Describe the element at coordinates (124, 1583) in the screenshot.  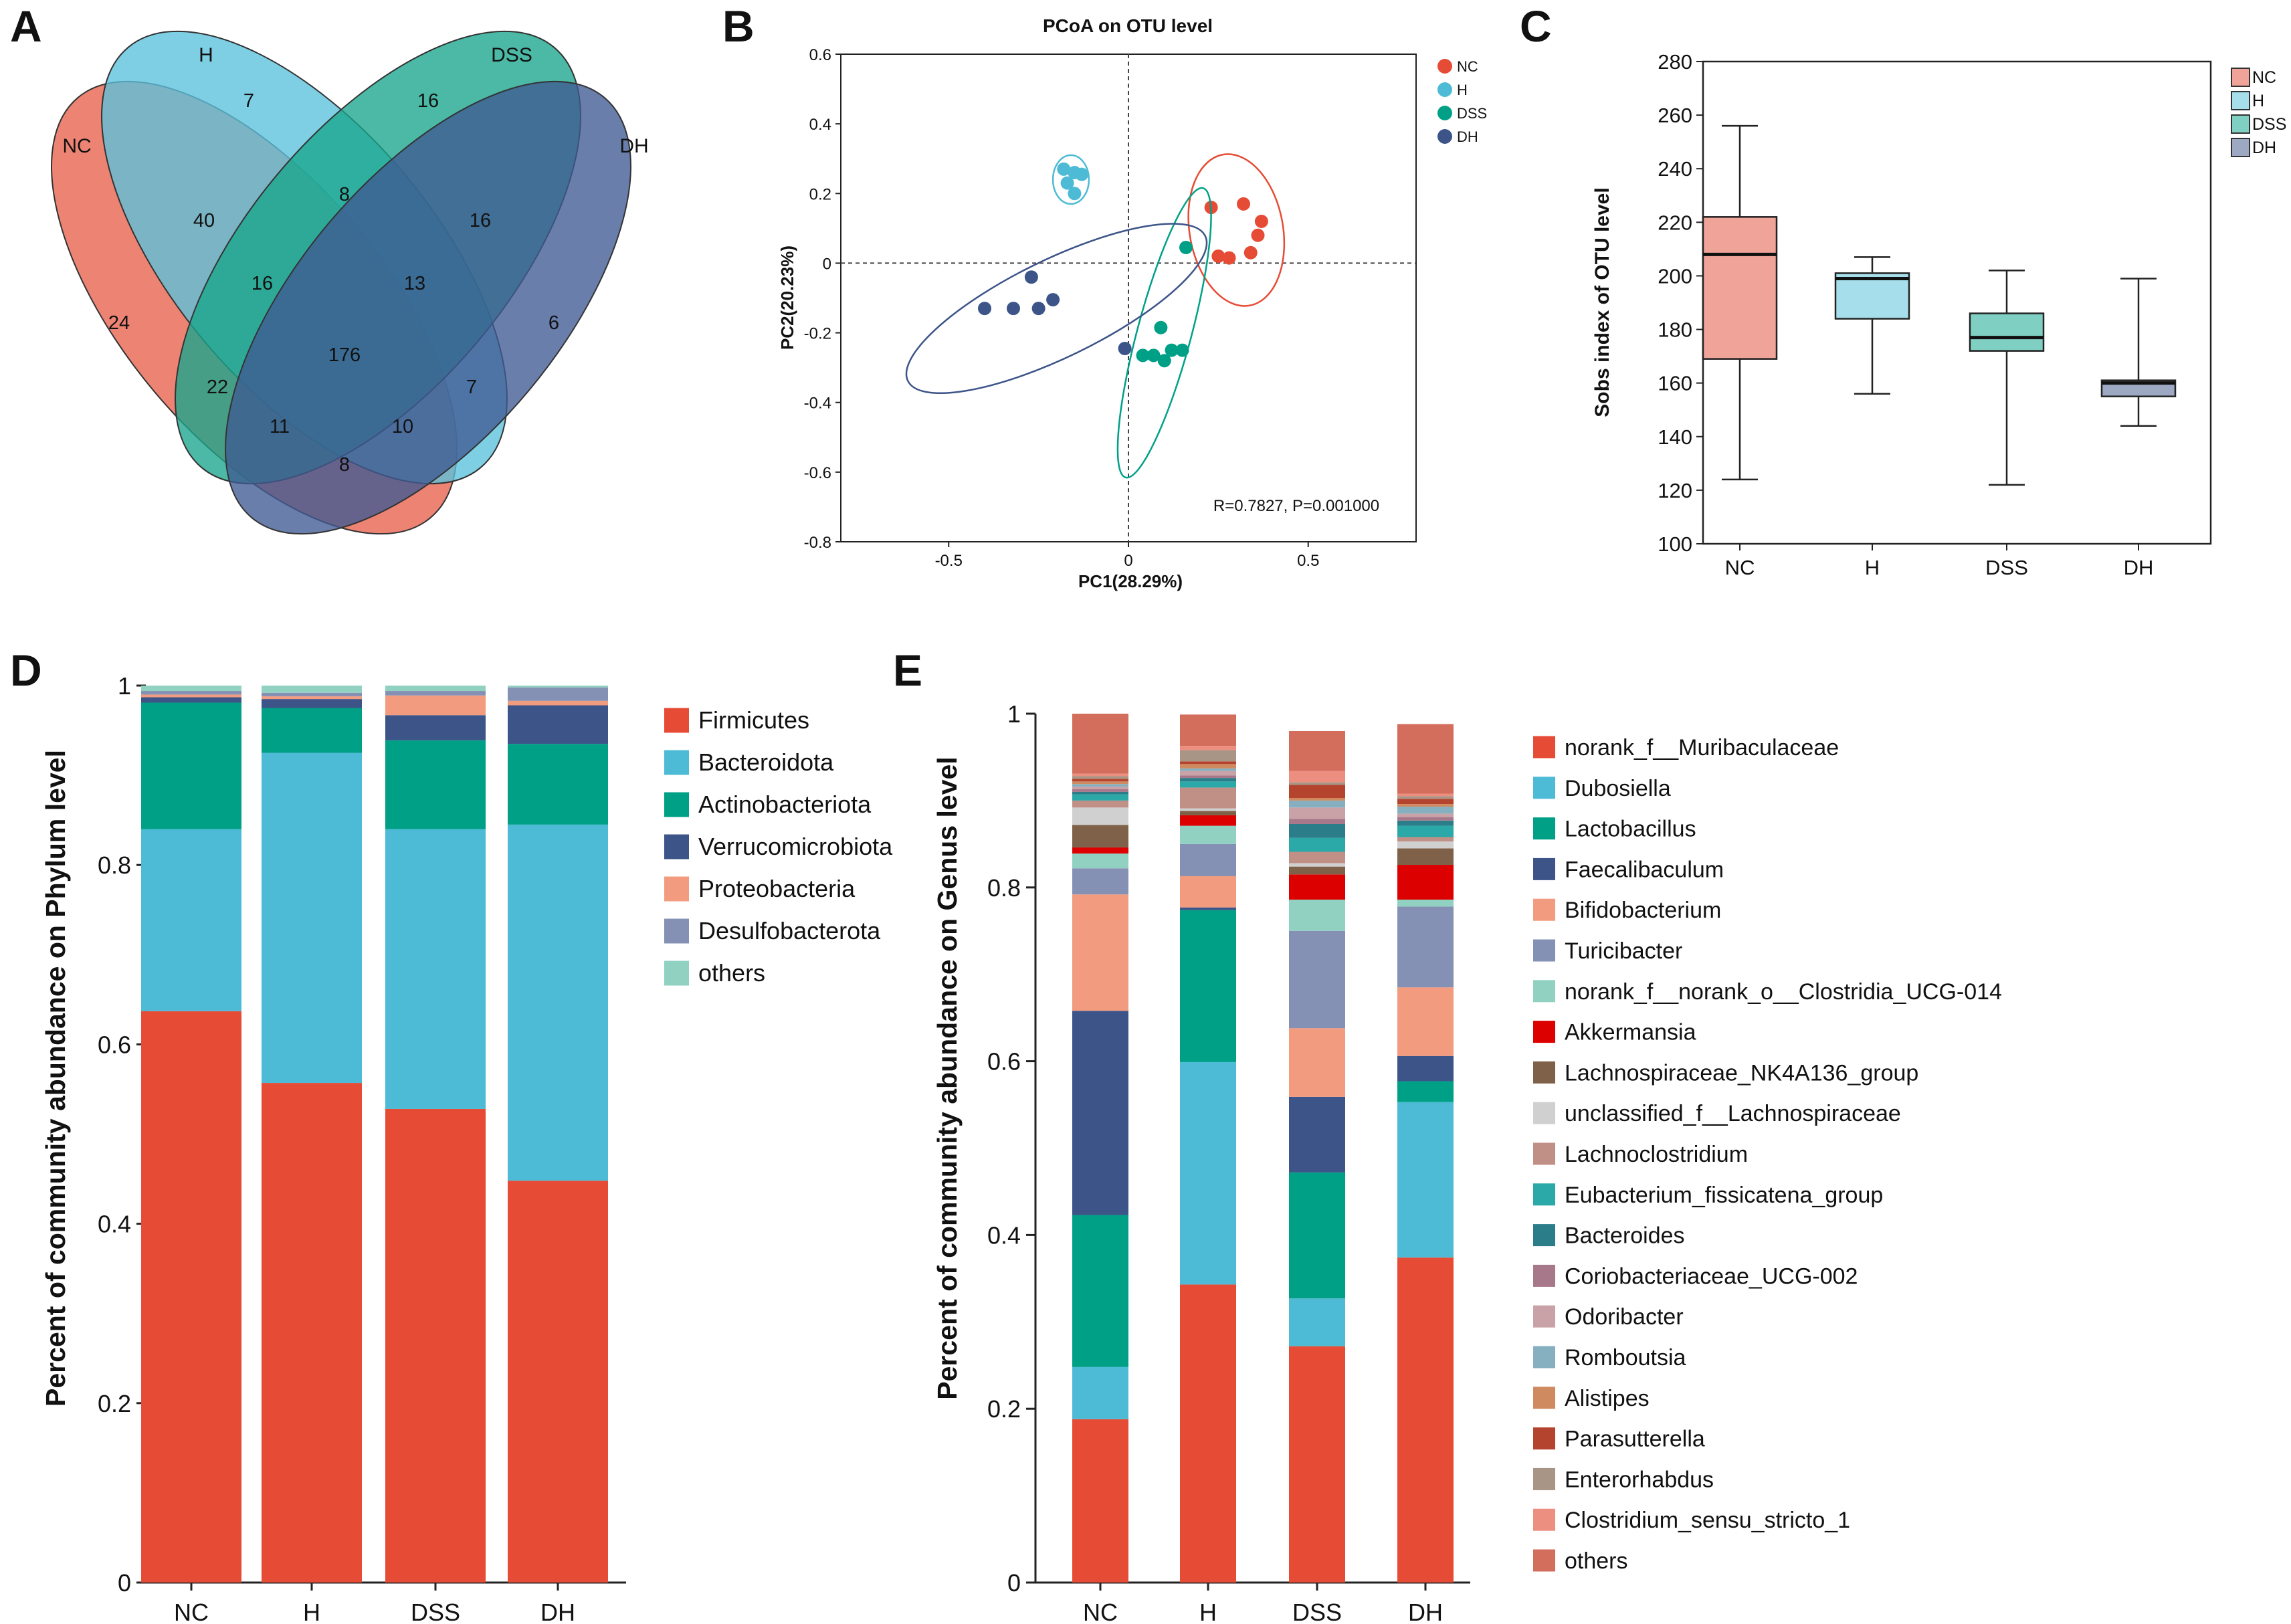
I see `phylum-y-tick-label: 0` at that location.